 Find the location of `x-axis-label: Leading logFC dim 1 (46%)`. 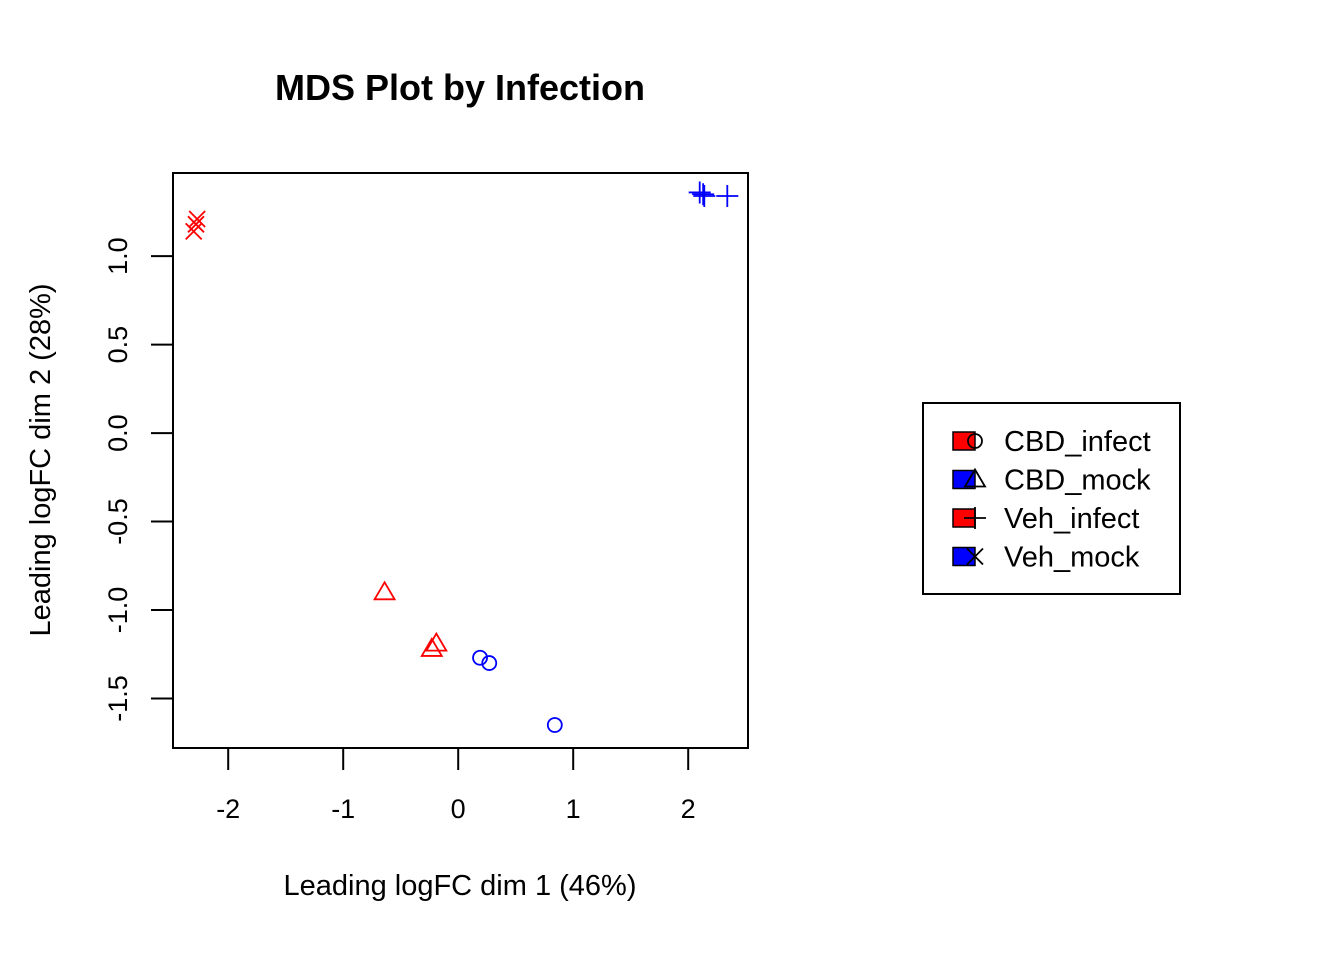

x-axis-label: Leading logFC dim 1 (46%) is located at coordinates (459, 886).